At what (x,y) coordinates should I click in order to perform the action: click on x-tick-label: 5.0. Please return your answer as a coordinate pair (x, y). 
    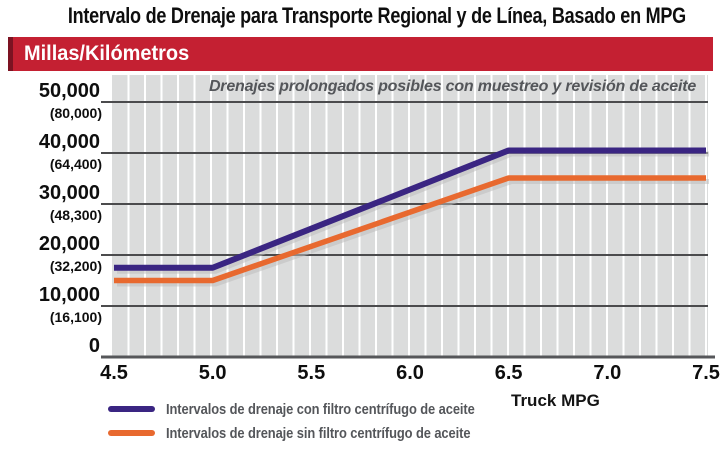
    Looking at the image, I should click on (212, 373).